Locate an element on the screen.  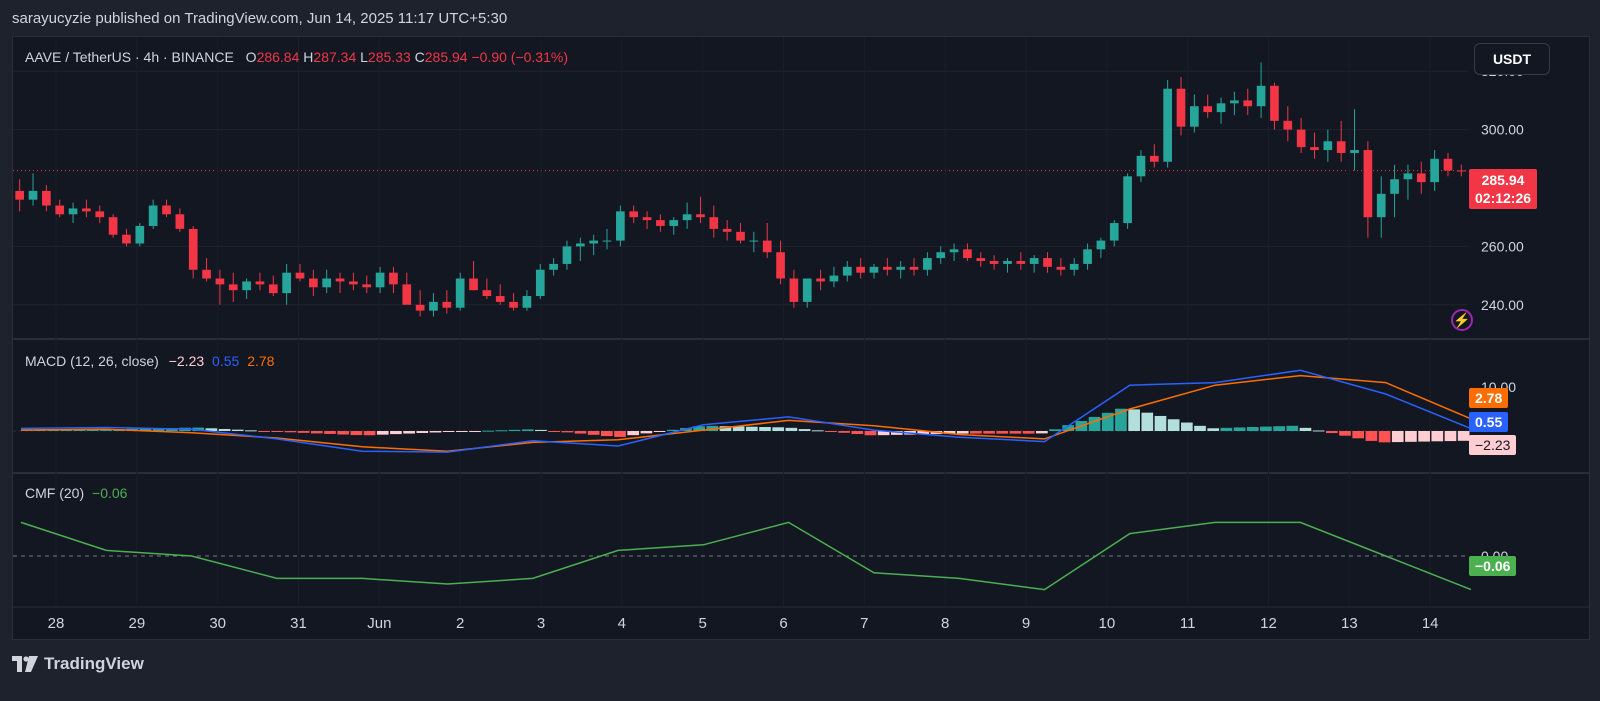
price-tick-label: 240.00 is located at coordinates (1502, 305).